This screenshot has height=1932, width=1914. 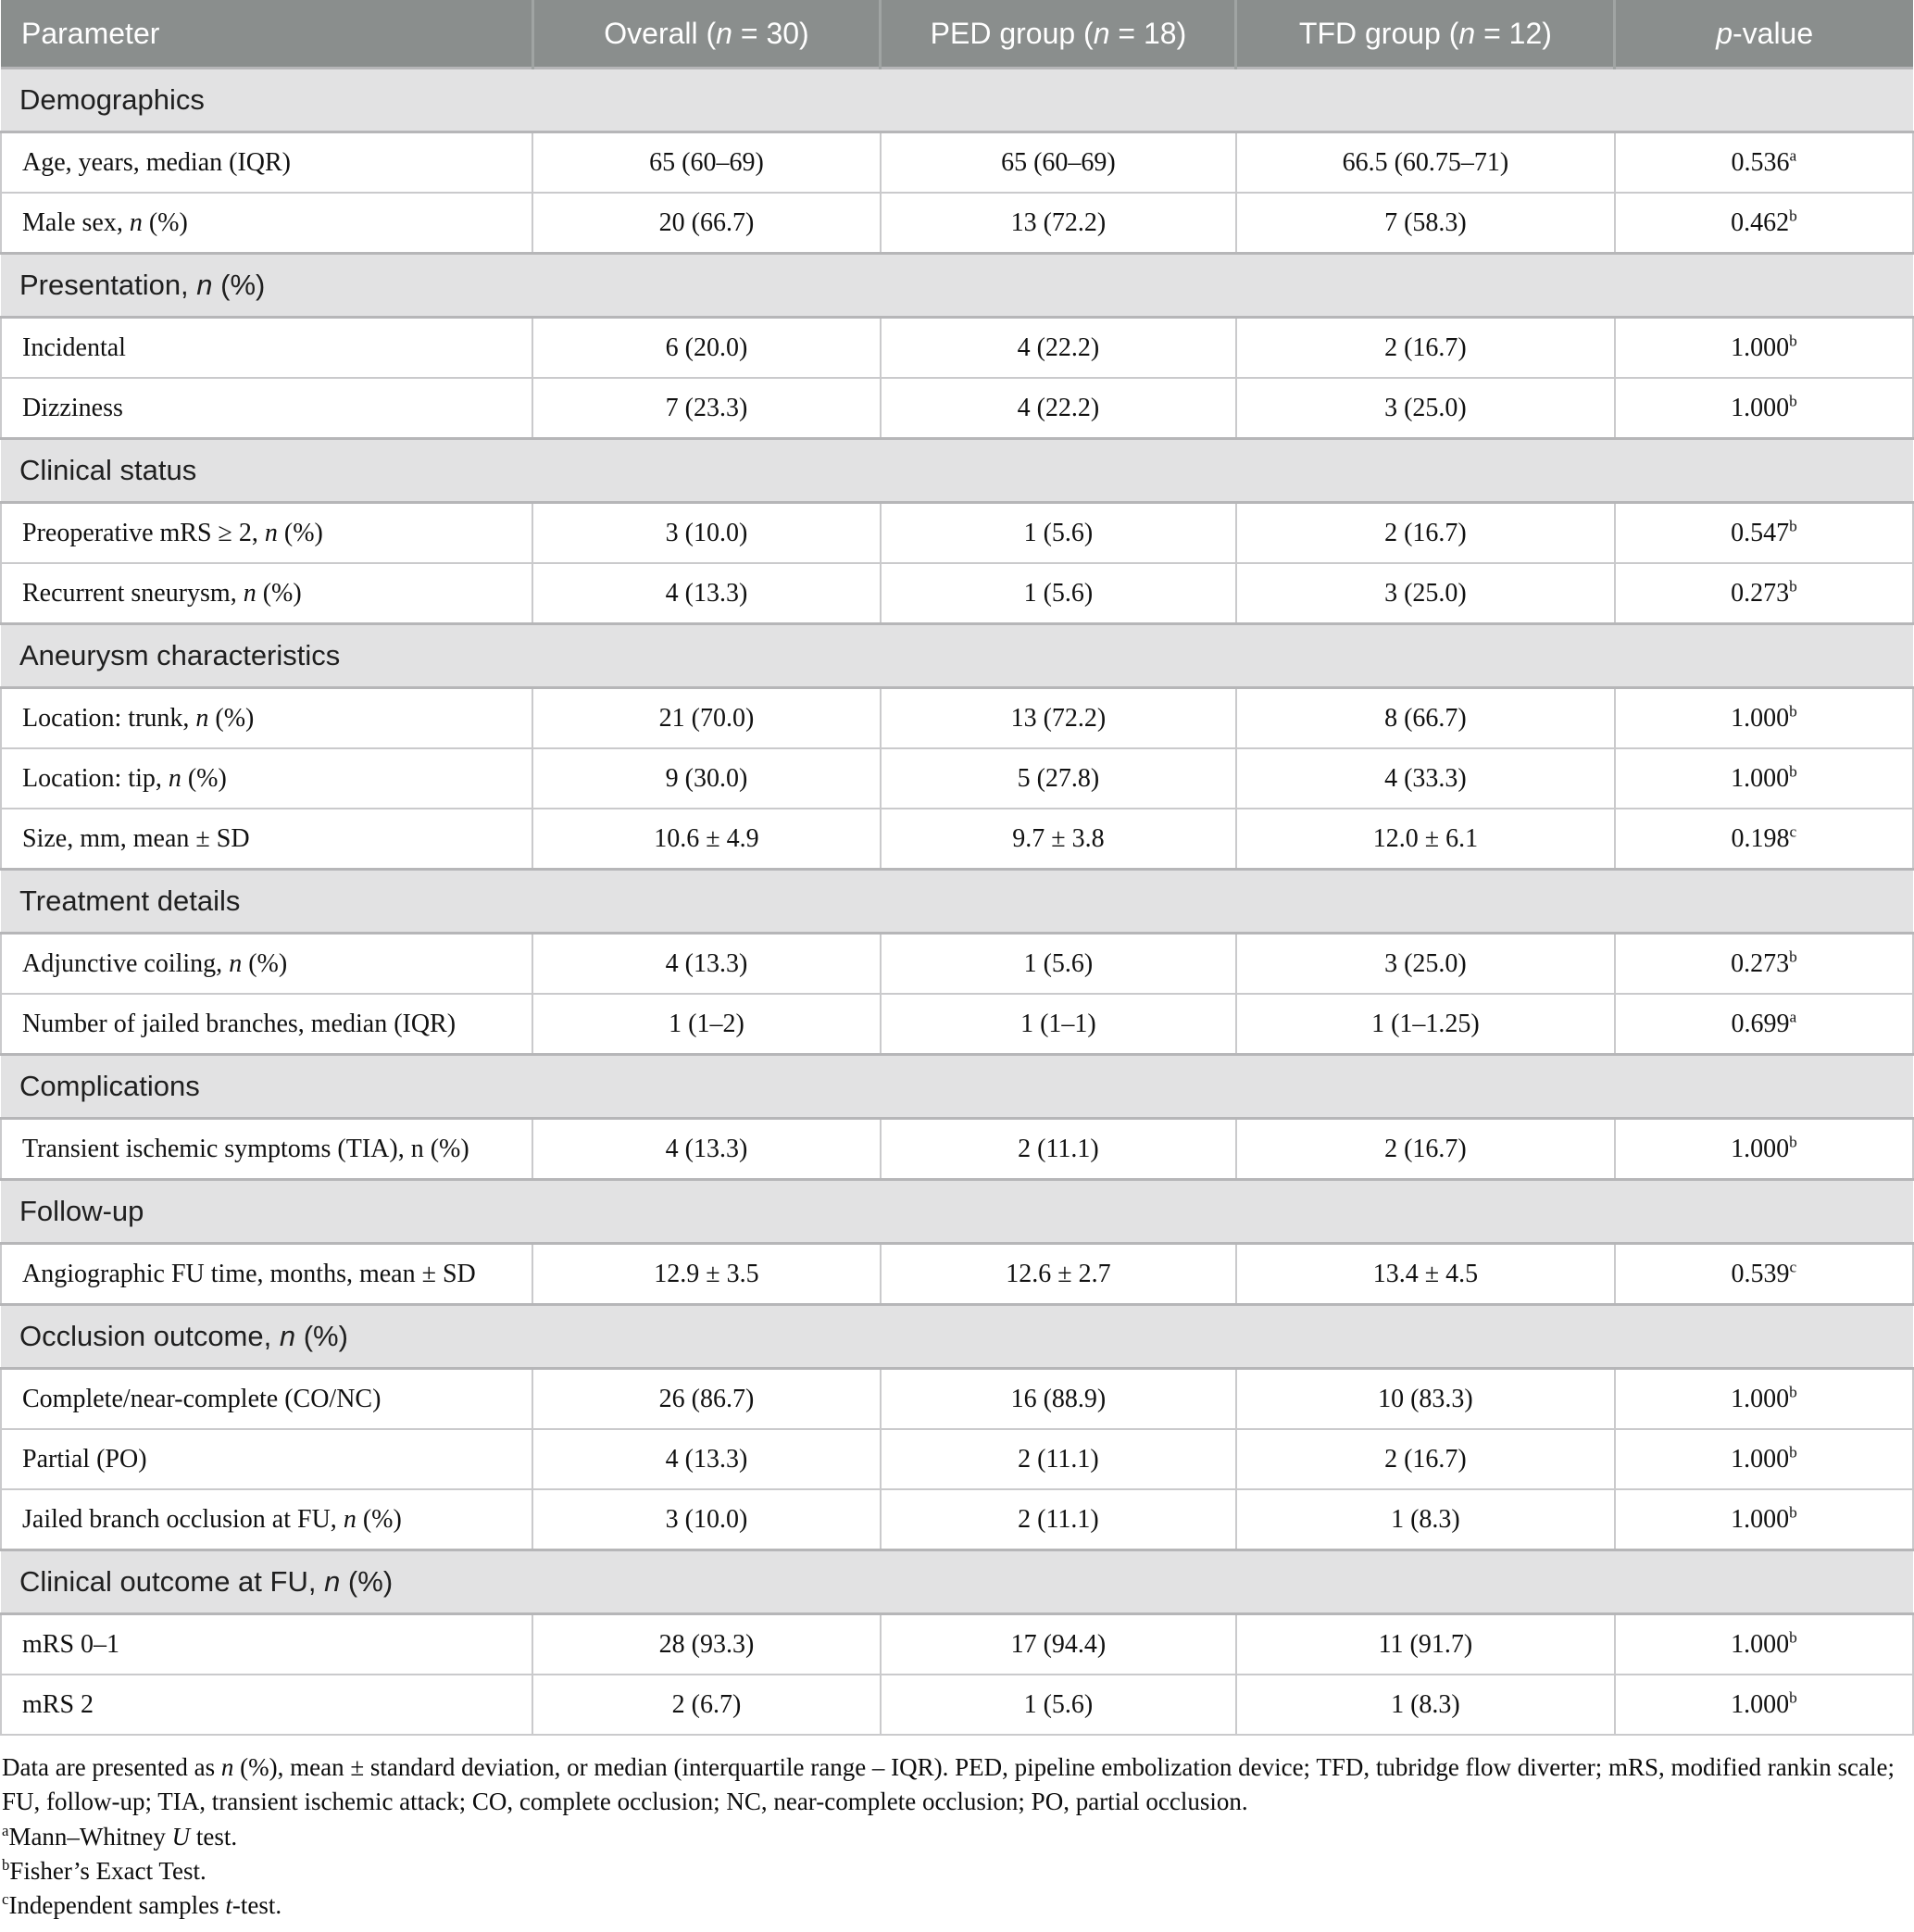 What do you see at coordinates (1763, 223) in the screenshot?
I see `p-value-cell: 0.462b` at bounding box center [1763, 223].